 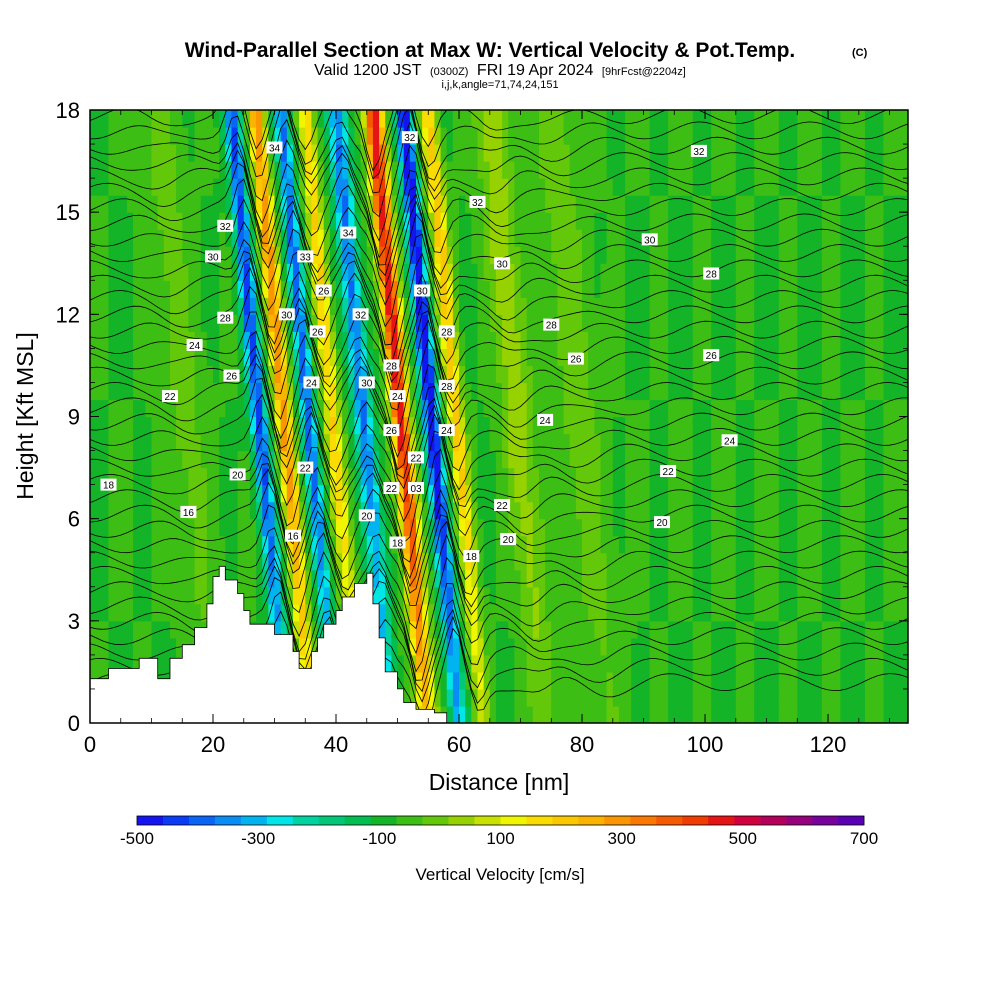 I want to click on contour-label: 26, so click(x=711, y=355).